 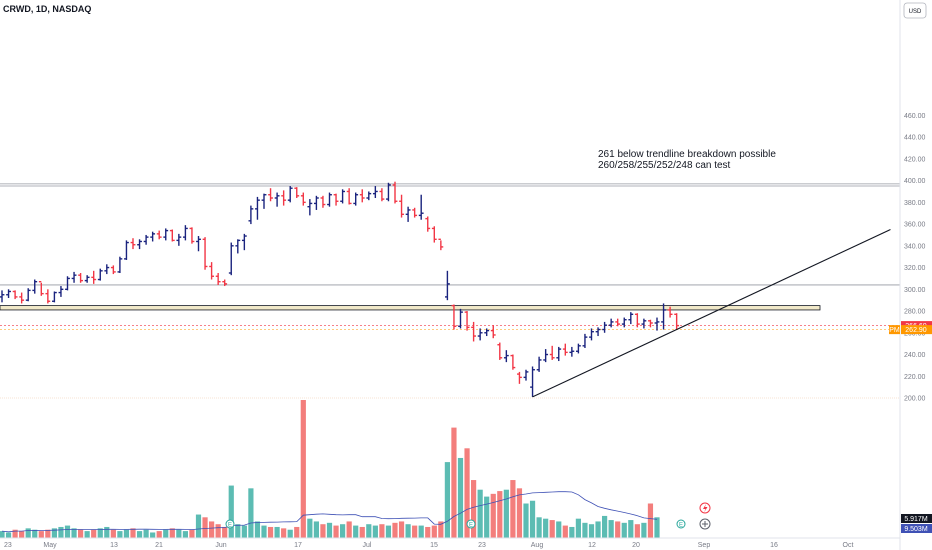 I want to click on time-tick-label: Oct, so click(x=848, y=545).